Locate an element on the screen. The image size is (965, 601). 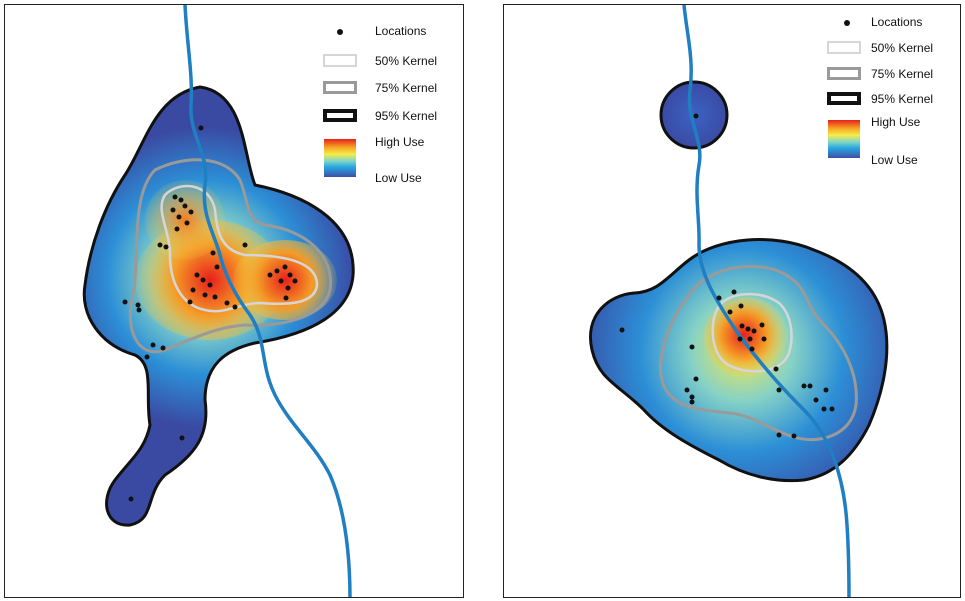
kernel-50-contour-left is located at coordinates (239, 248).